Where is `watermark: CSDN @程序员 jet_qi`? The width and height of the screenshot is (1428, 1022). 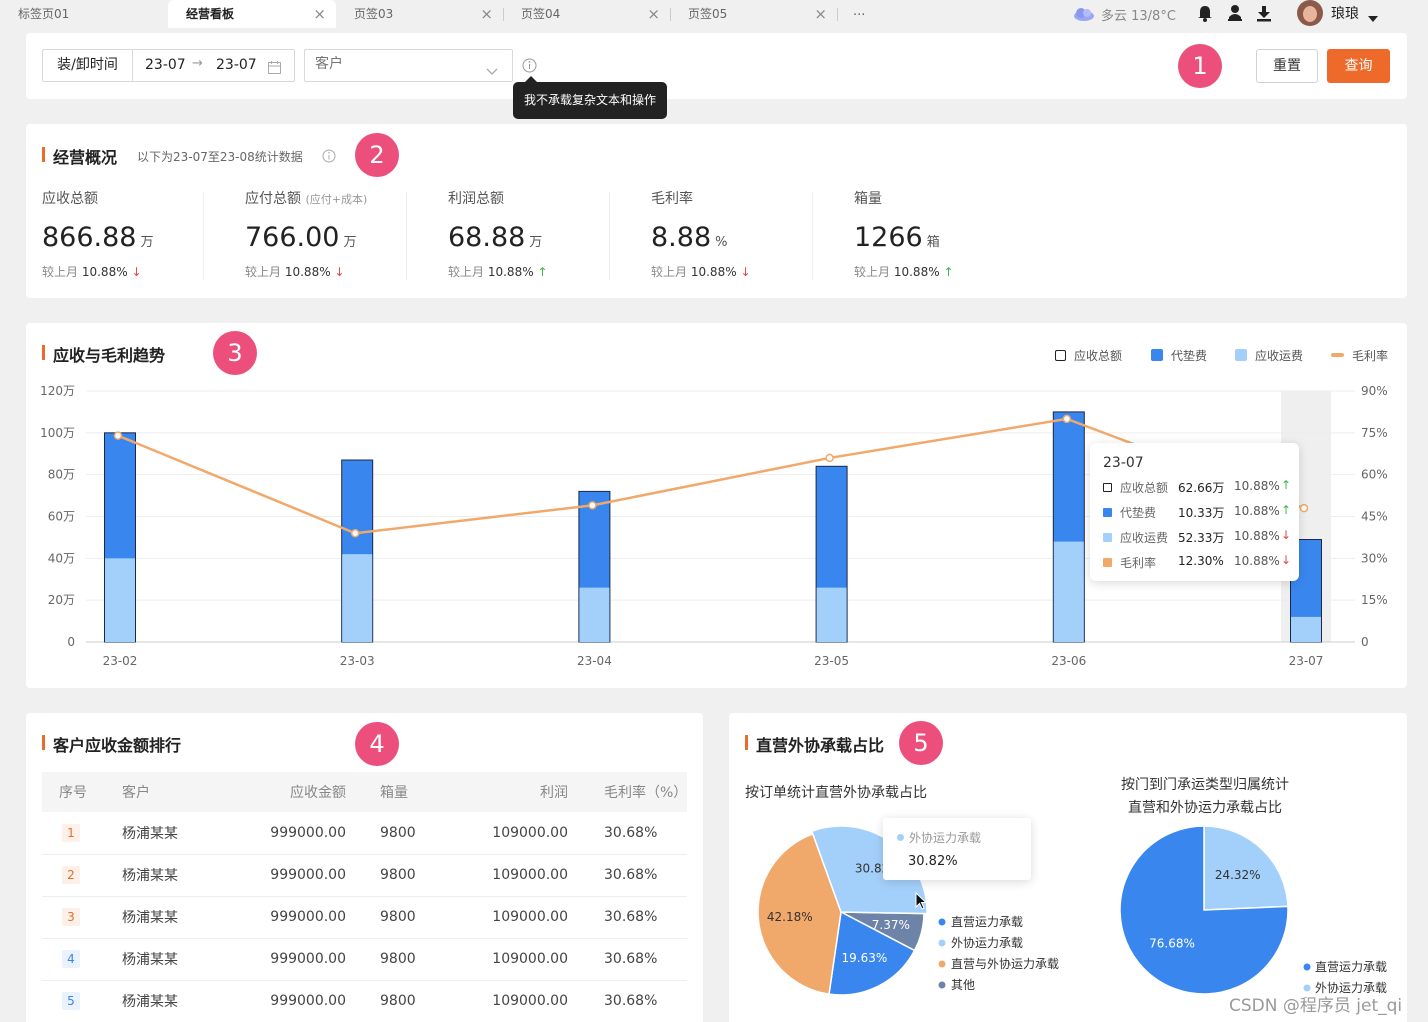
watermark: CSDN @程序员 jet_qi is located at coordinates (1316, 1006).